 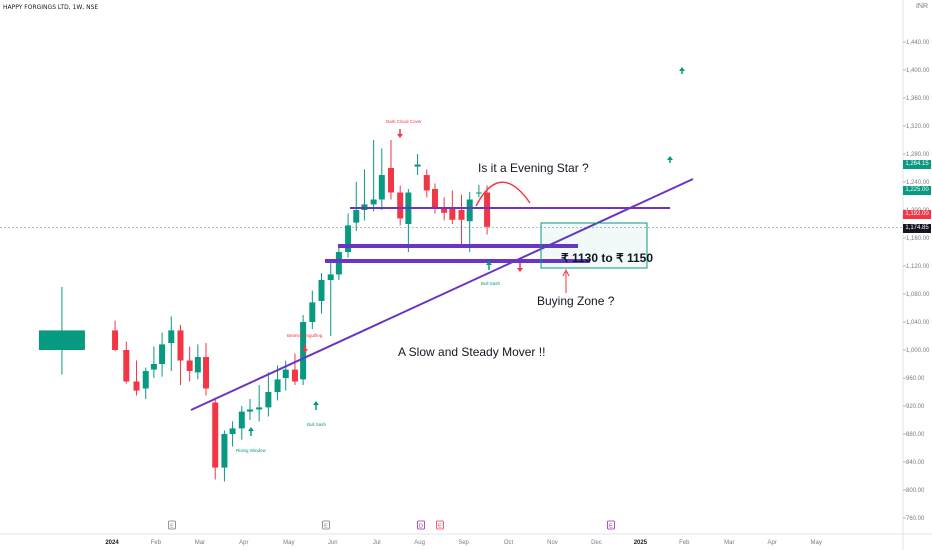 What do you see at coordinates (918, 267) in the screenshot?
I see `price-tick-label: 1,120.00` at bounding box center [918, 267].